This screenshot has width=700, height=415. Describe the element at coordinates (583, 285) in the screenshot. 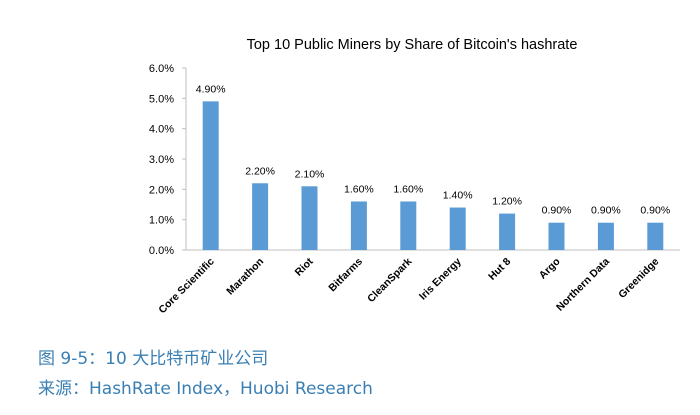

I see `x-tick-label: Northern Data` at that location.